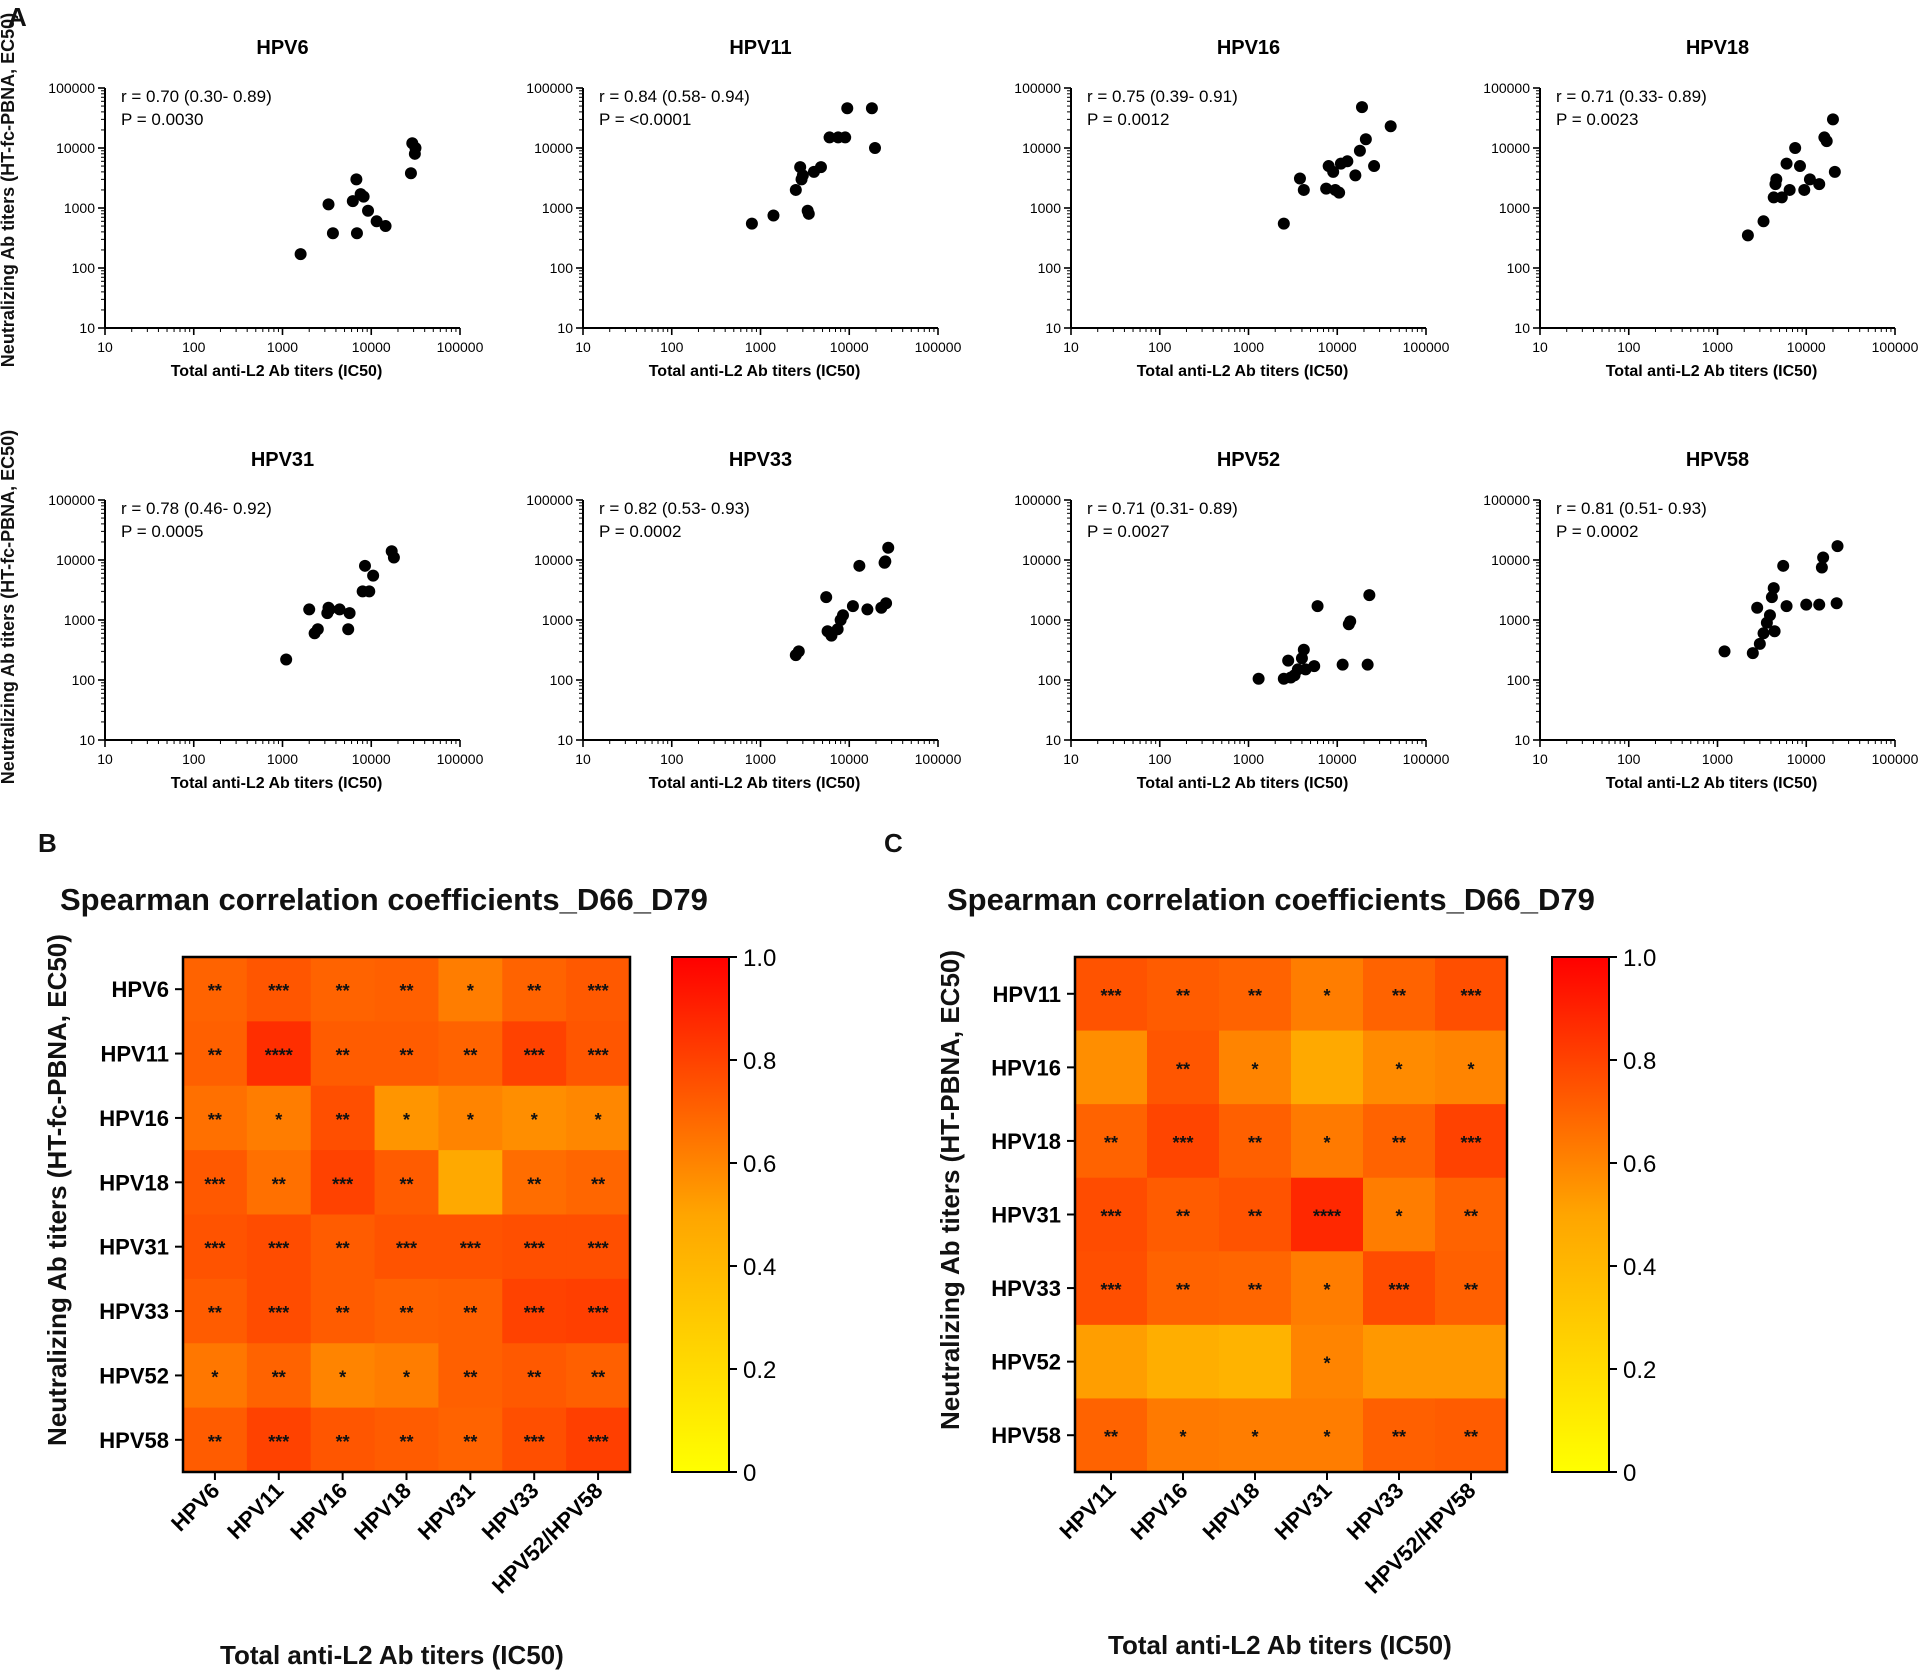  Describe the element at coordinates (1603, 1216) in the screenshot. I see `colorbar: 0 0.2 0.4 0.6 0.8 1.0` at that location.